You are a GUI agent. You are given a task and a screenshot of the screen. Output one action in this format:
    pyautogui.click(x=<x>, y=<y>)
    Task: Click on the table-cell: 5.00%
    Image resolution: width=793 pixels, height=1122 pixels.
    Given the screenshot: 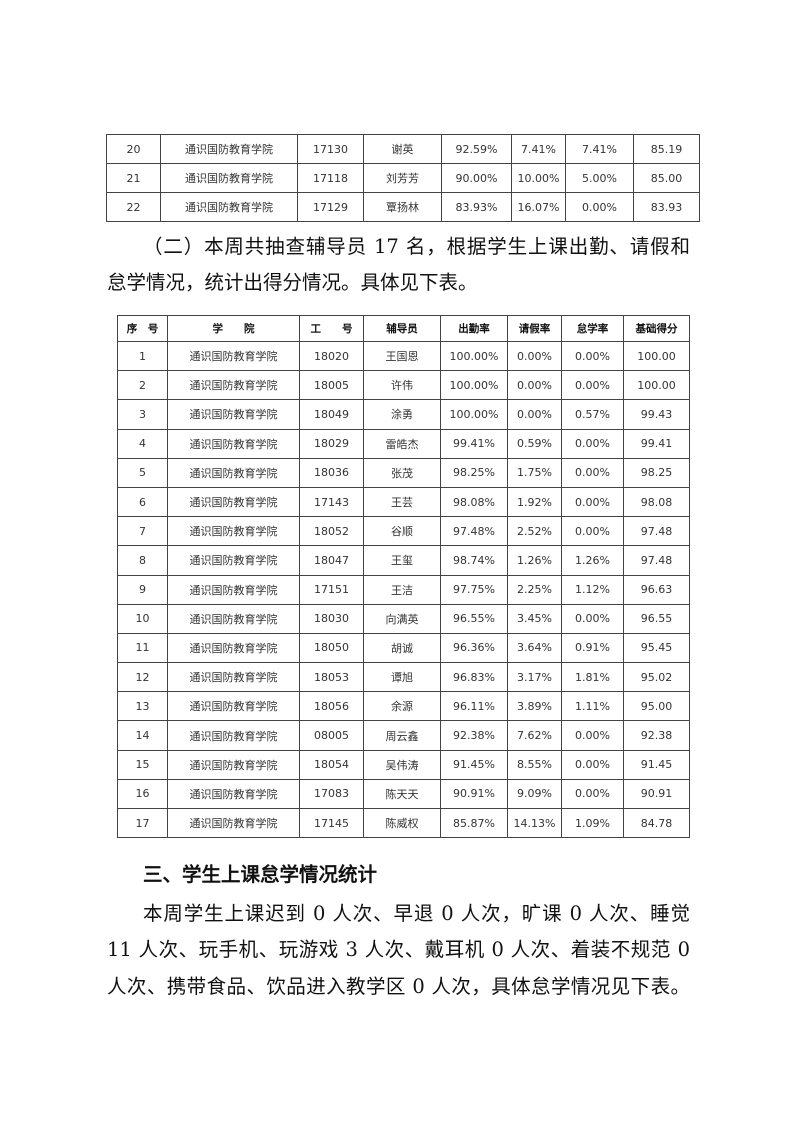 What is the action you would take?
    pyautogui.click(x=599, y=178)
    